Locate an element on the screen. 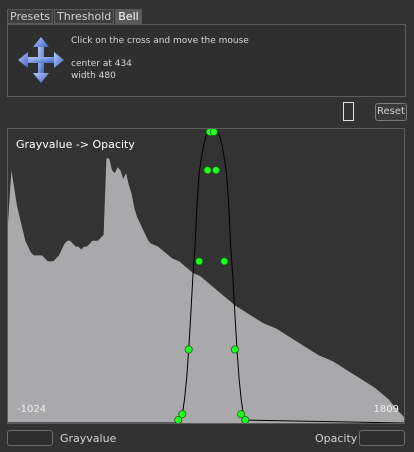 This screenshot has height=452, width=414. chart-title: Grayvalue -> Opacity is located at coordinates (75, 144).